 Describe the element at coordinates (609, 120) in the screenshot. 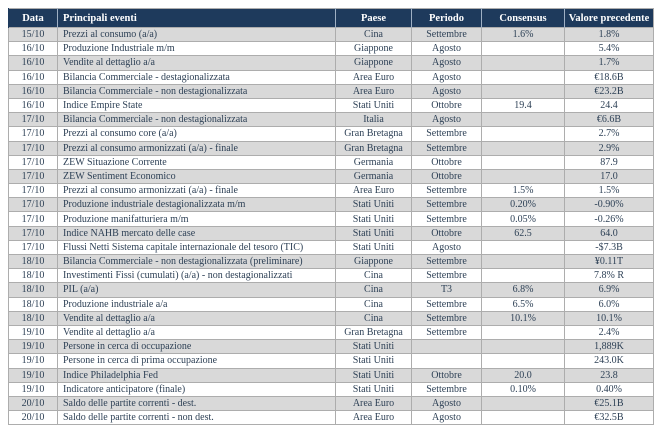

I see `cell-previous: €6.6B` at that location.